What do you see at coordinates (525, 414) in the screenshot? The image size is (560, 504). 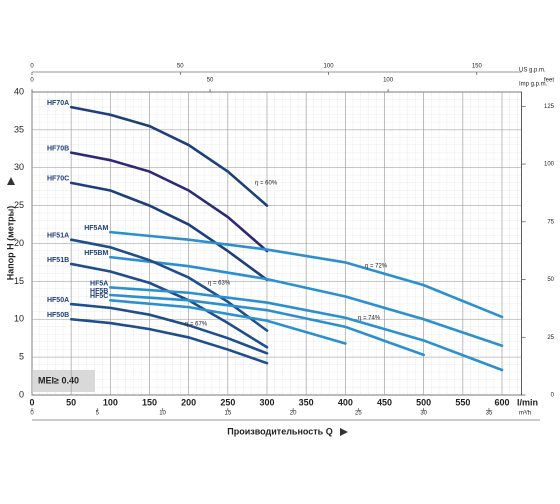 I see `axis-unit: m³/h` at bounding box center [525, 414].